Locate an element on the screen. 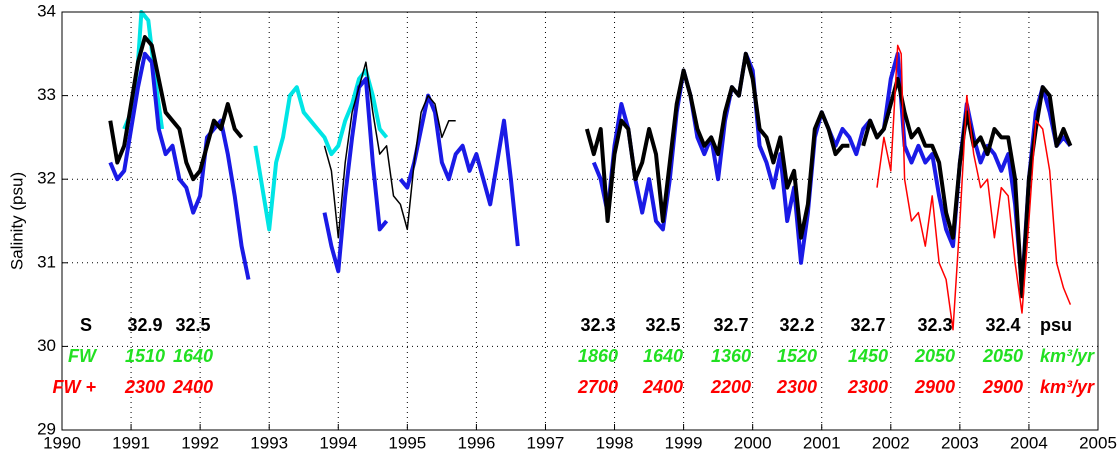 The height and width of the screenshot is (458, 1120). x-tick-label: 1990 is located at coordinates (62, 442).